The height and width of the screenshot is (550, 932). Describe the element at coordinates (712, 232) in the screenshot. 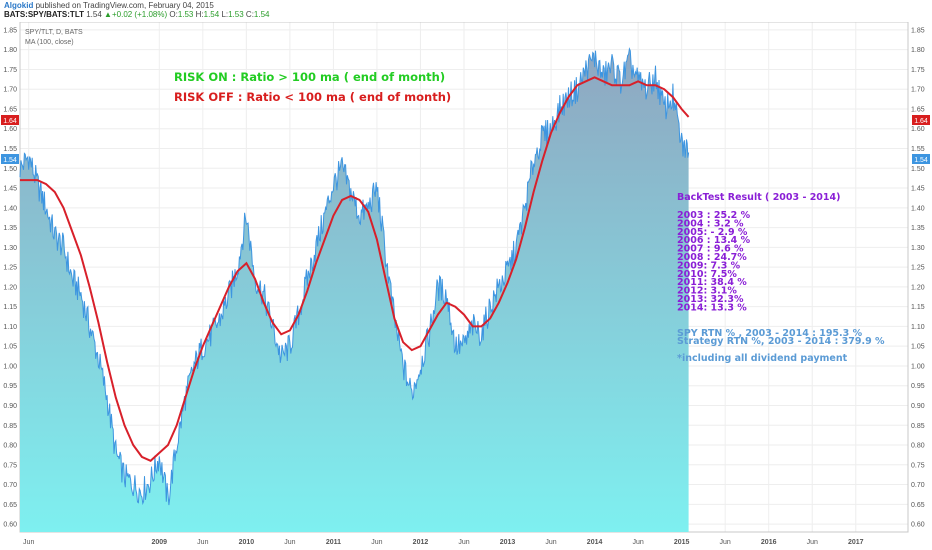

I see `backtest-result-line: 2005: - 2.9 %` at that location.